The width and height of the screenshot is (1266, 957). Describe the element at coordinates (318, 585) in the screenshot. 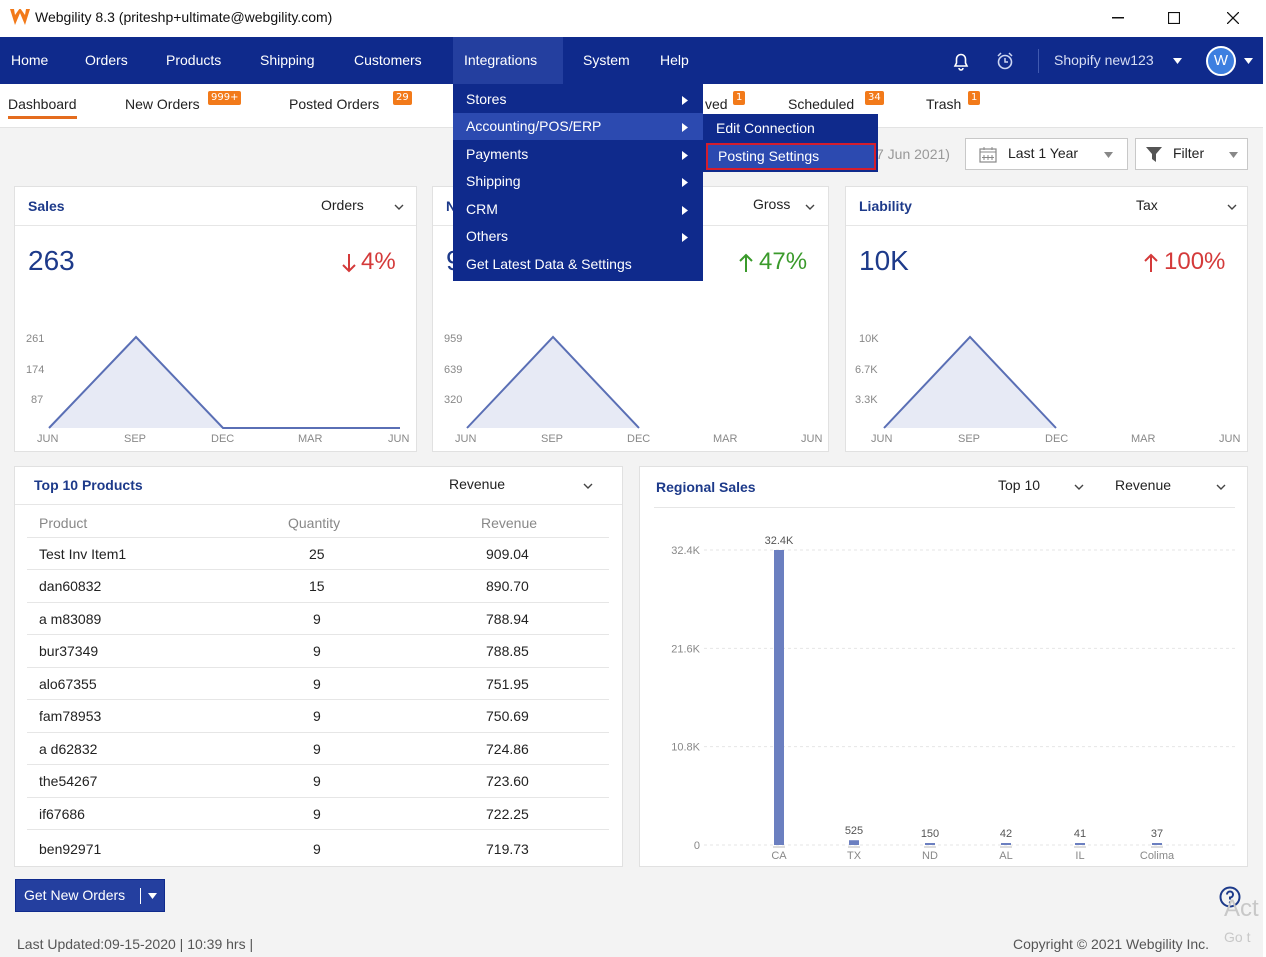

I see `table-row: dan60832 15 890.70` at that location.